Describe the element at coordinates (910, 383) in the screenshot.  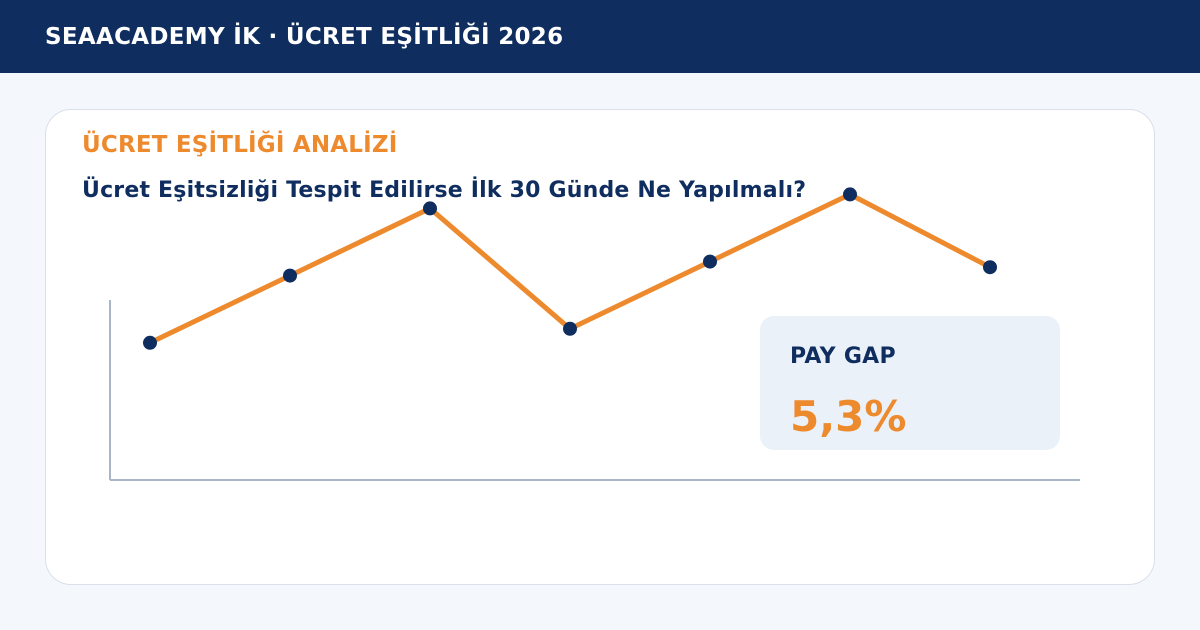
I see `pay-gap-kpi: PAY GAP 5,3%` at that location.